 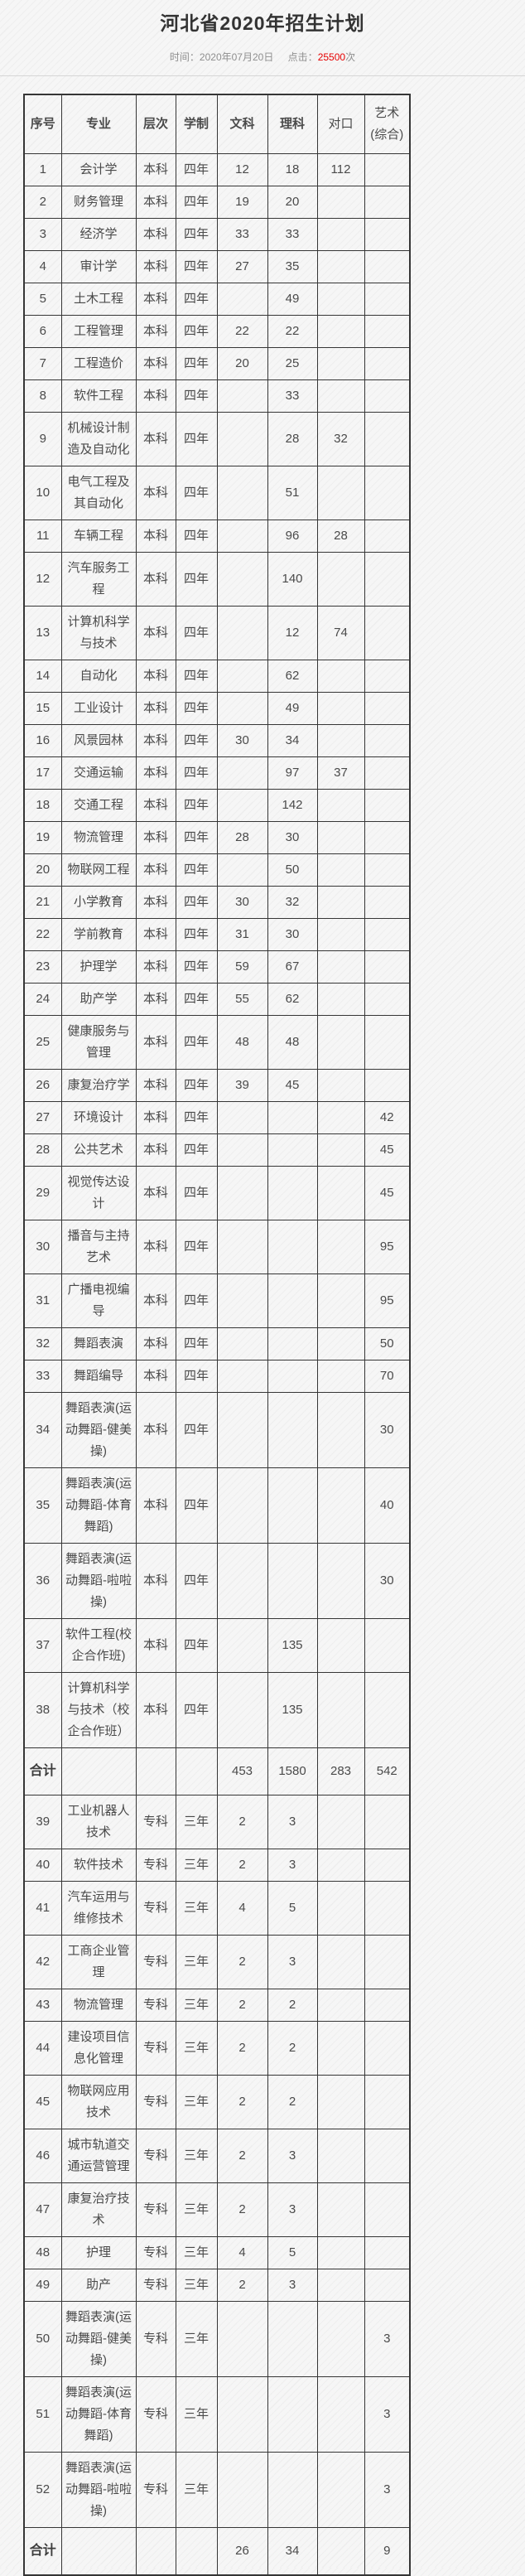 What do you see at coordinates (292, 633) in the screenshot?
I see `cell-like: 12` at bounding box center [292, 633].